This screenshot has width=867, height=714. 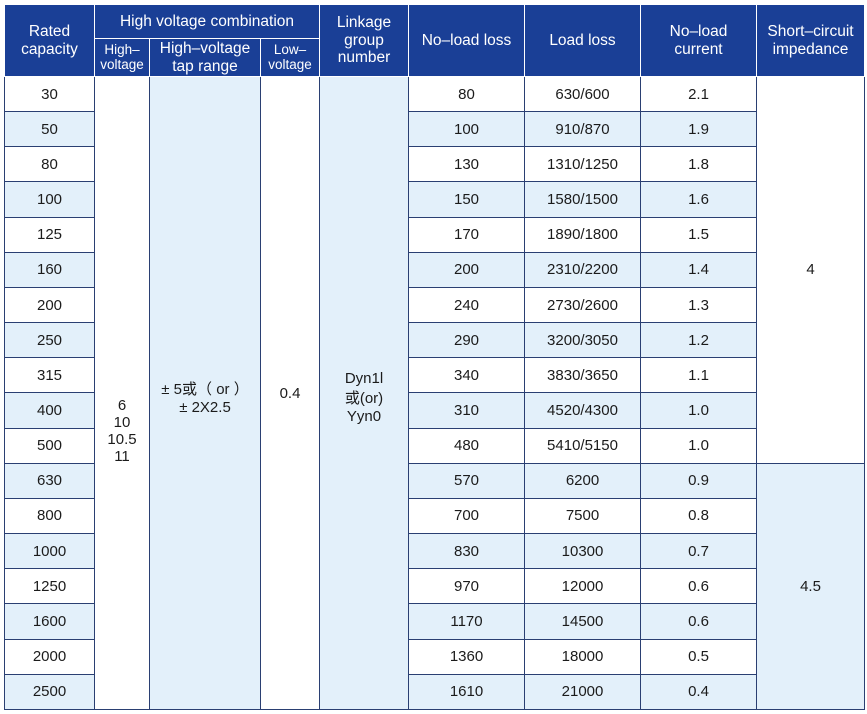 I want to click on header-text: Short–circuit, so click(x=810, y=32).